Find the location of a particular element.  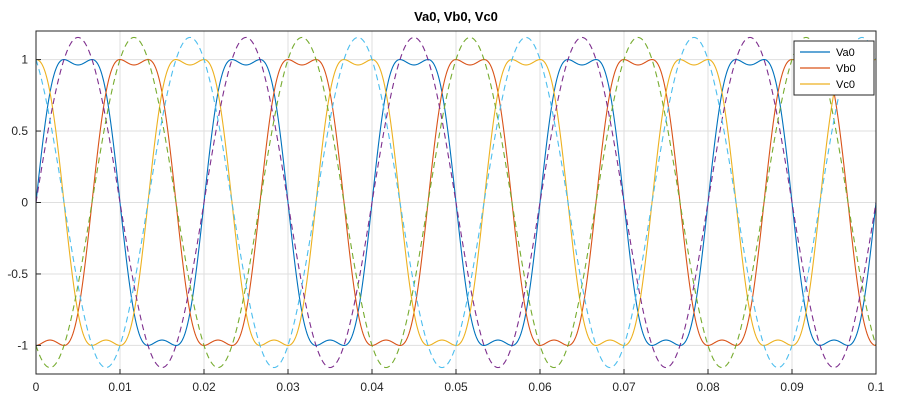

x-tick-label-1: 0.01 is located at coordinates (120, 387).